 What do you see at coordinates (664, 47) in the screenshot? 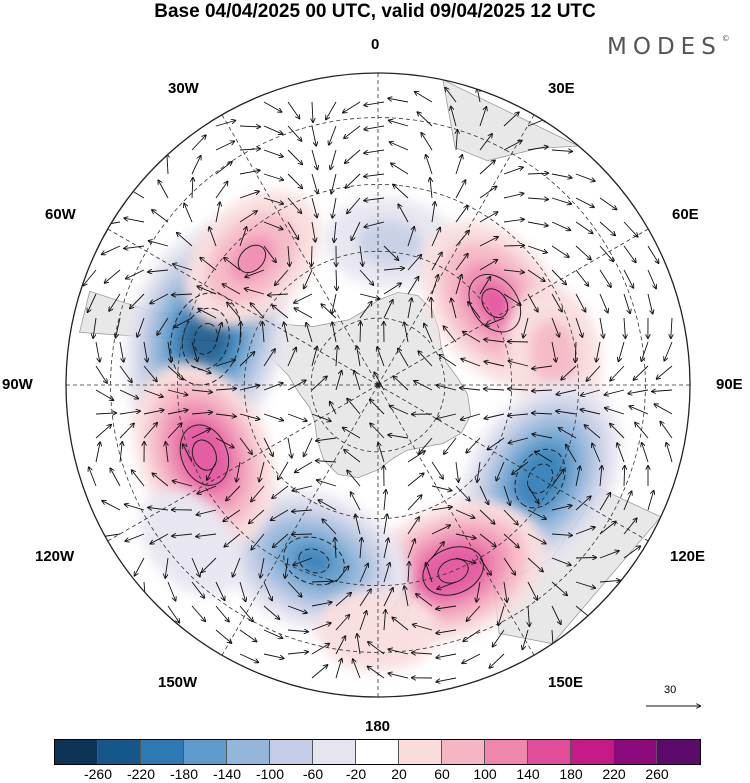
I see `brand-text: MODES` at bounding box center [664, 47].